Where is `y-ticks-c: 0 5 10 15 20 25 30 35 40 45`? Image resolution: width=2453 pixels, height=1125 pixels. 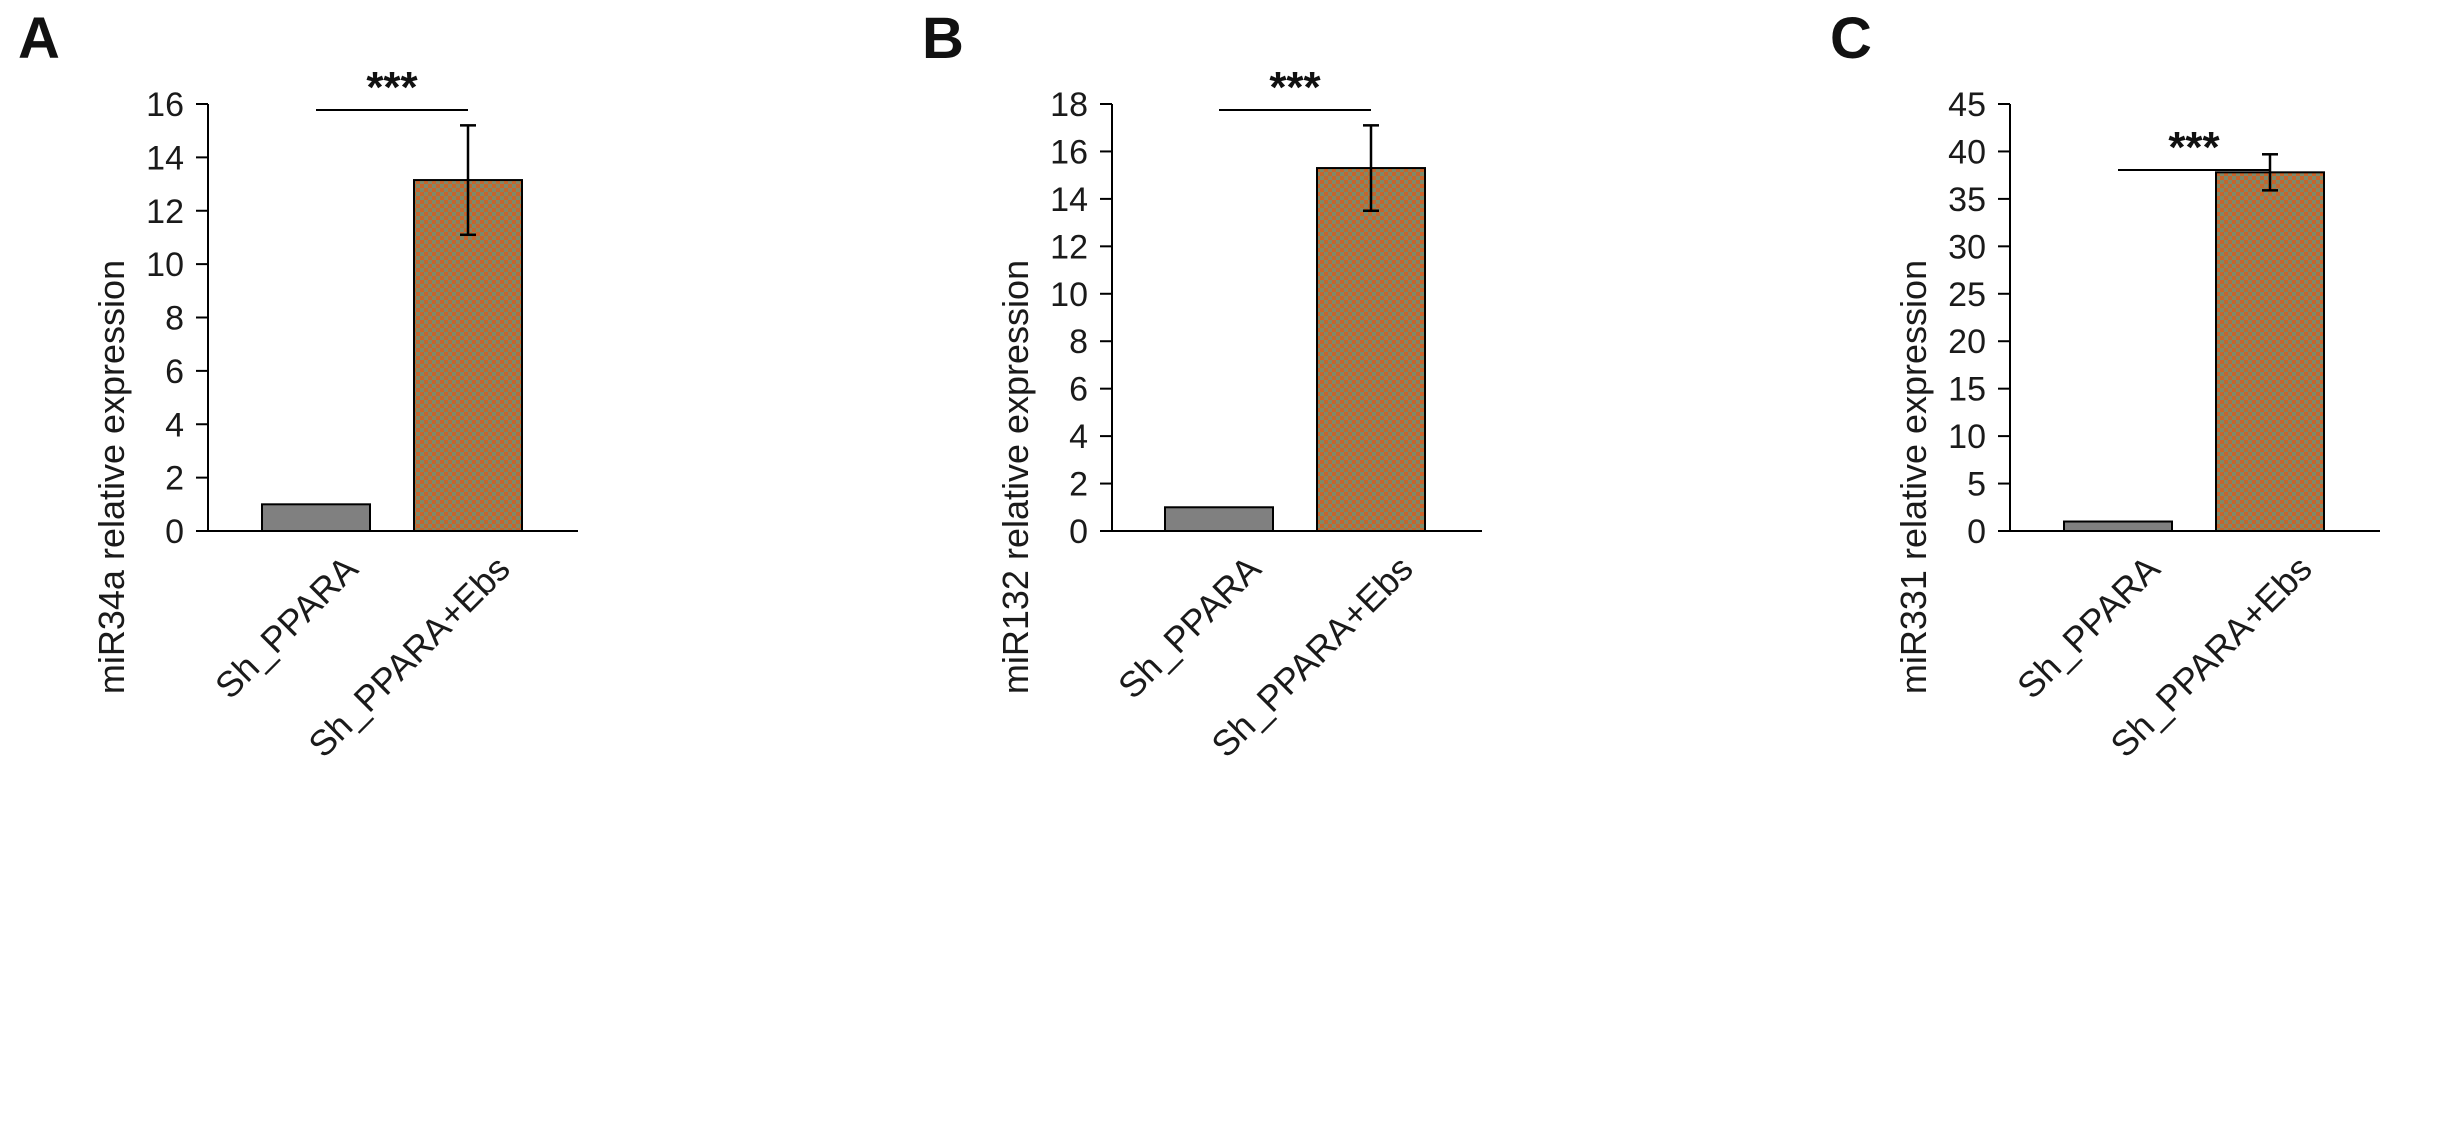
y-ticks-c: 0 5 10 15 20 25 30 35 40 45 is located at coordinates (1979, 318).